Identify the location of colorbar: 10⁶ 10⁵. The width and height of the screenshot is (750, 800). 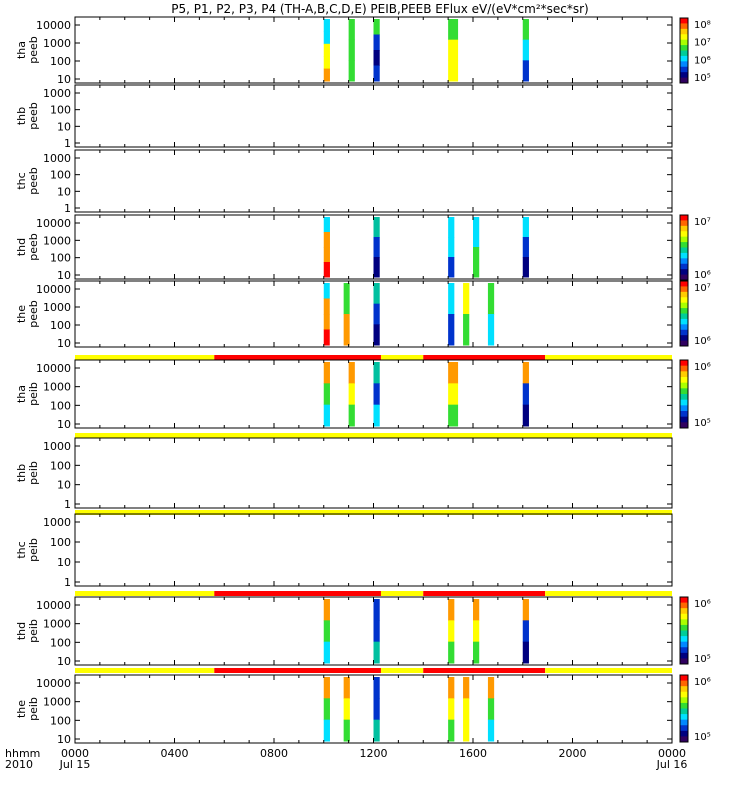
(695, 708).